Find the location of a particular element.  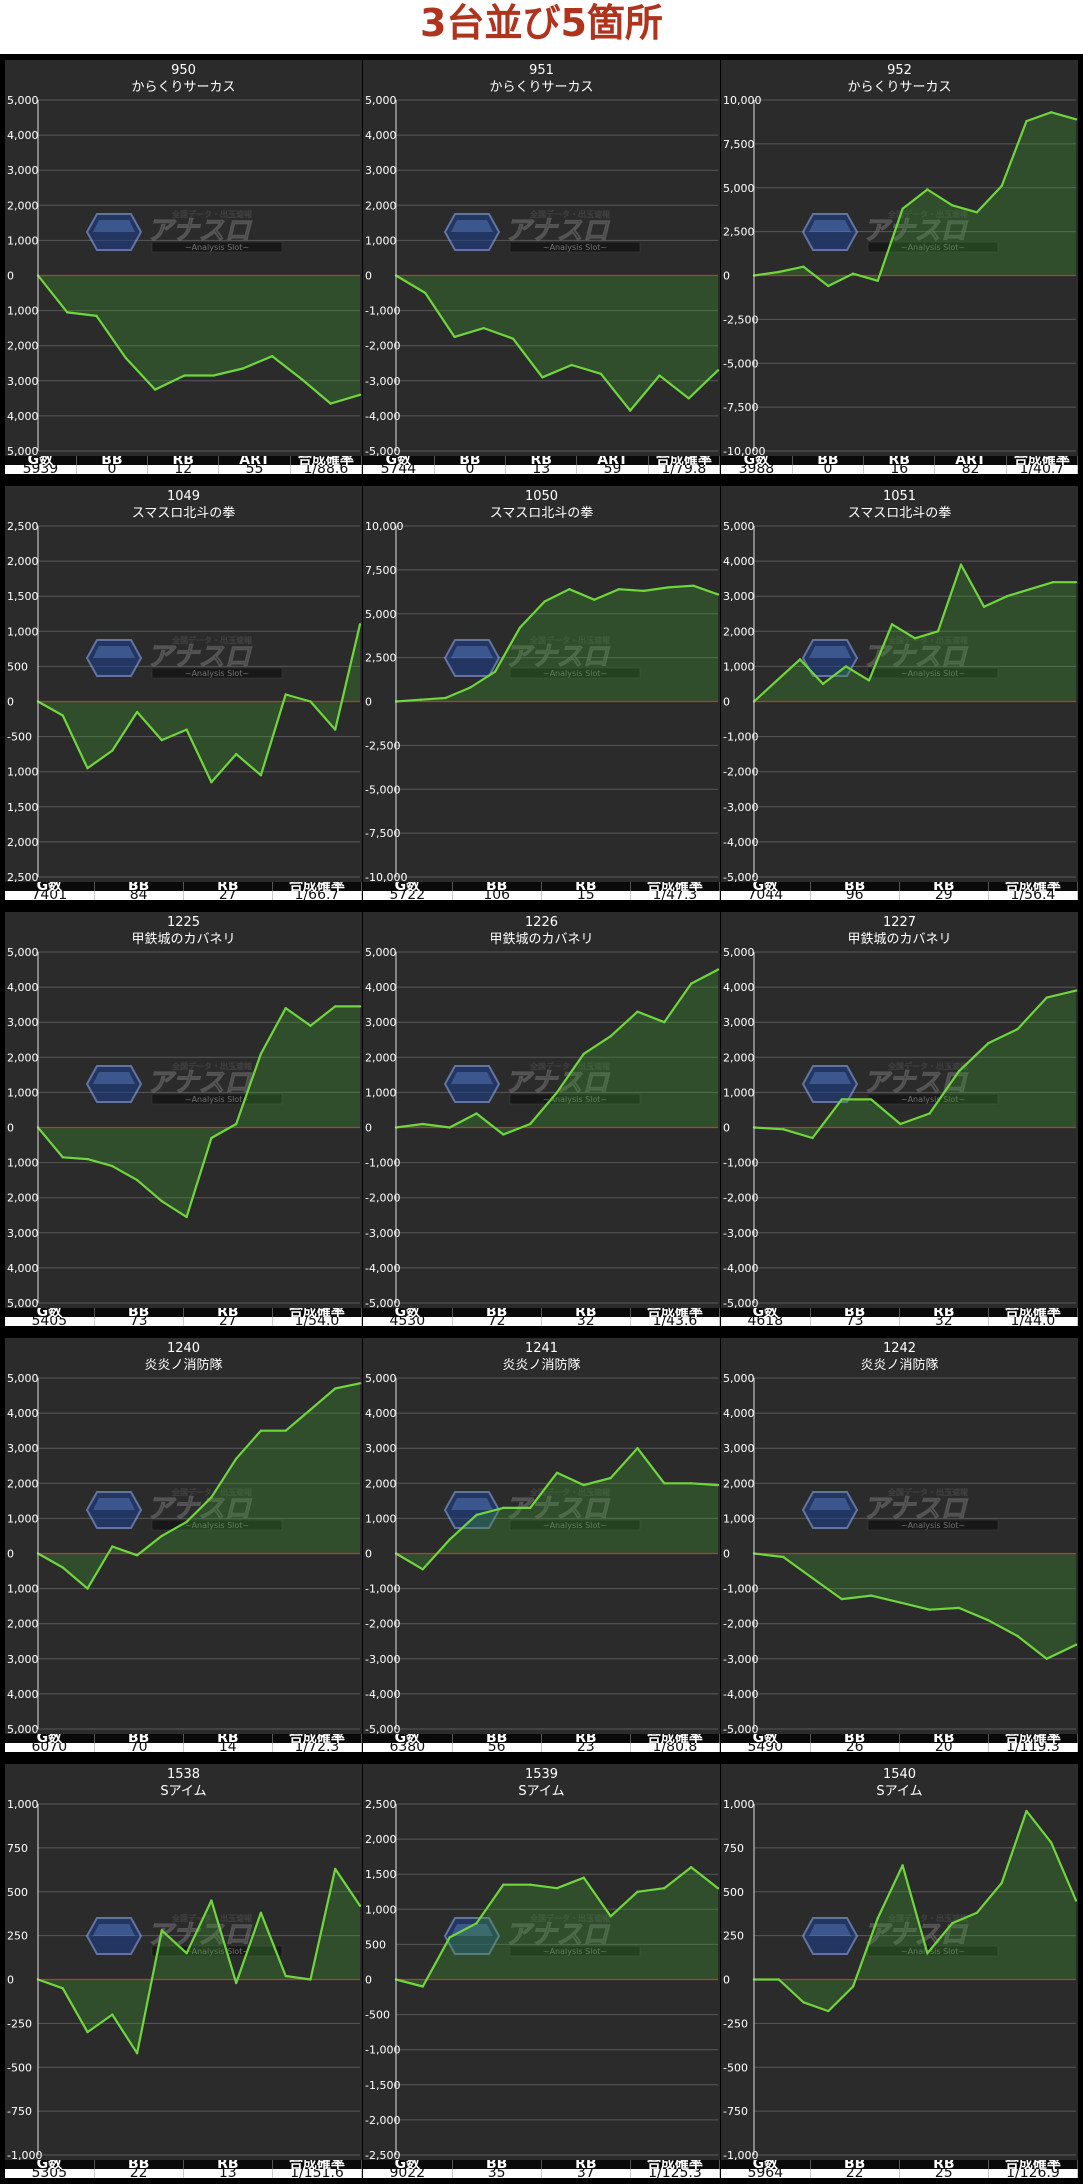

series-line is located at coordinates (199, 1961).